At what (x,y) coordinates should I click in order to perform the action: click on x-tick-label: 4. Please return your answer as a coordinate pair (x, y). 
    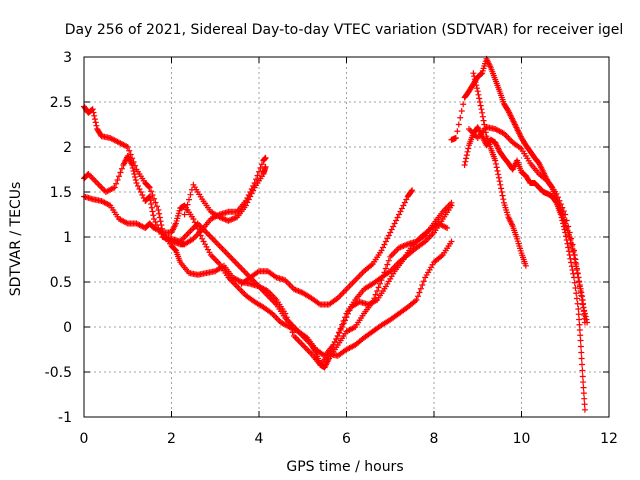
    Looking at the image, I should click on (259, 439).